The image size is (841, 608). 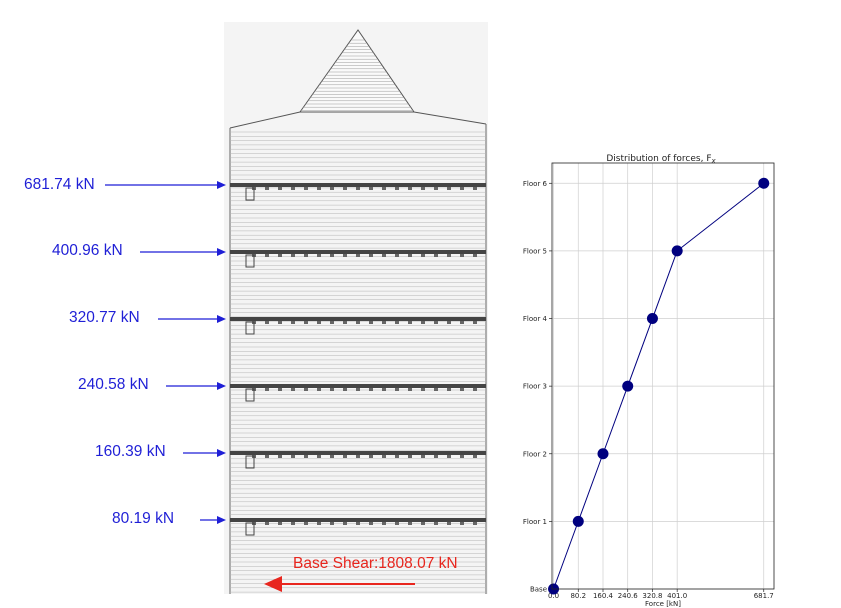 I want to click on force-label-floor-2: 160.39 kN, so click(x=130, y=451).